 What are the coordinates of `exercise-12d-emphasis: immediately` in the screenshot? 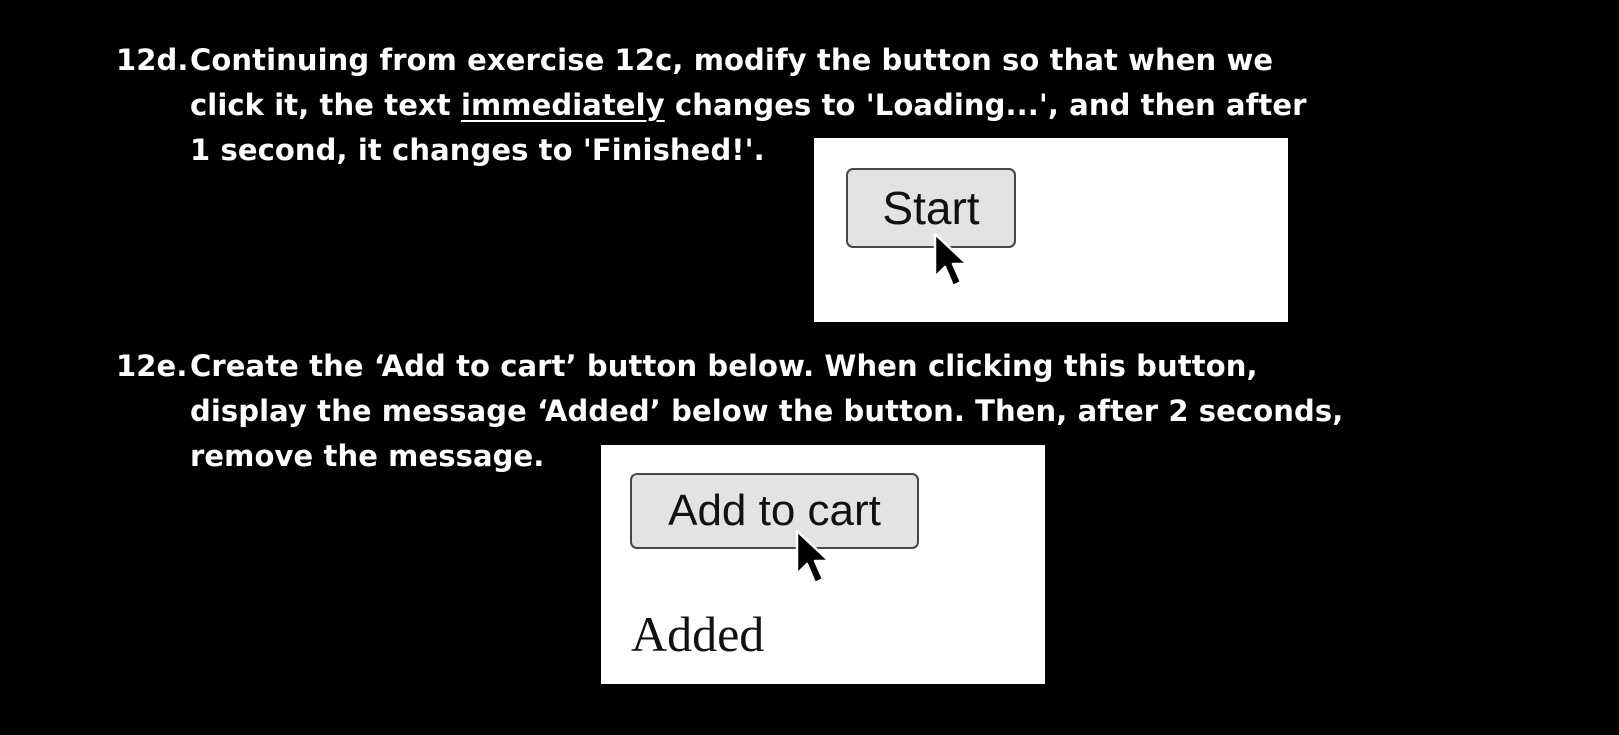 It's located at (562, 105).